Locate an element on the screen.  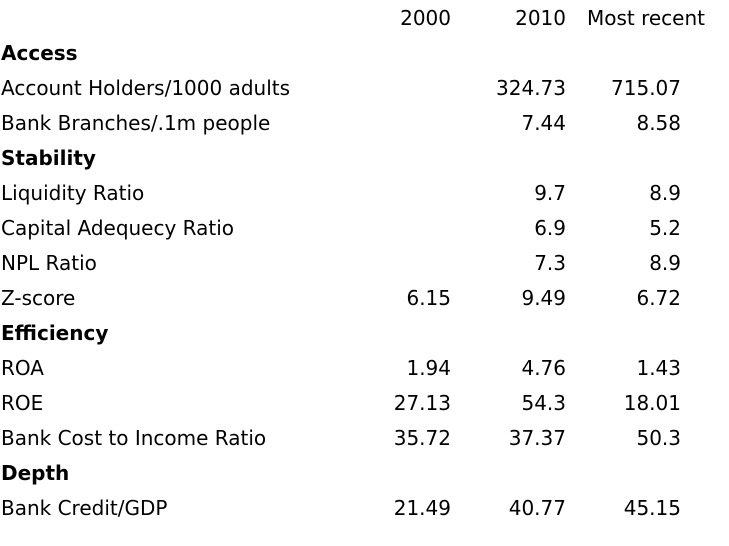
row-label: ROE is located at coordinates (22, 403).